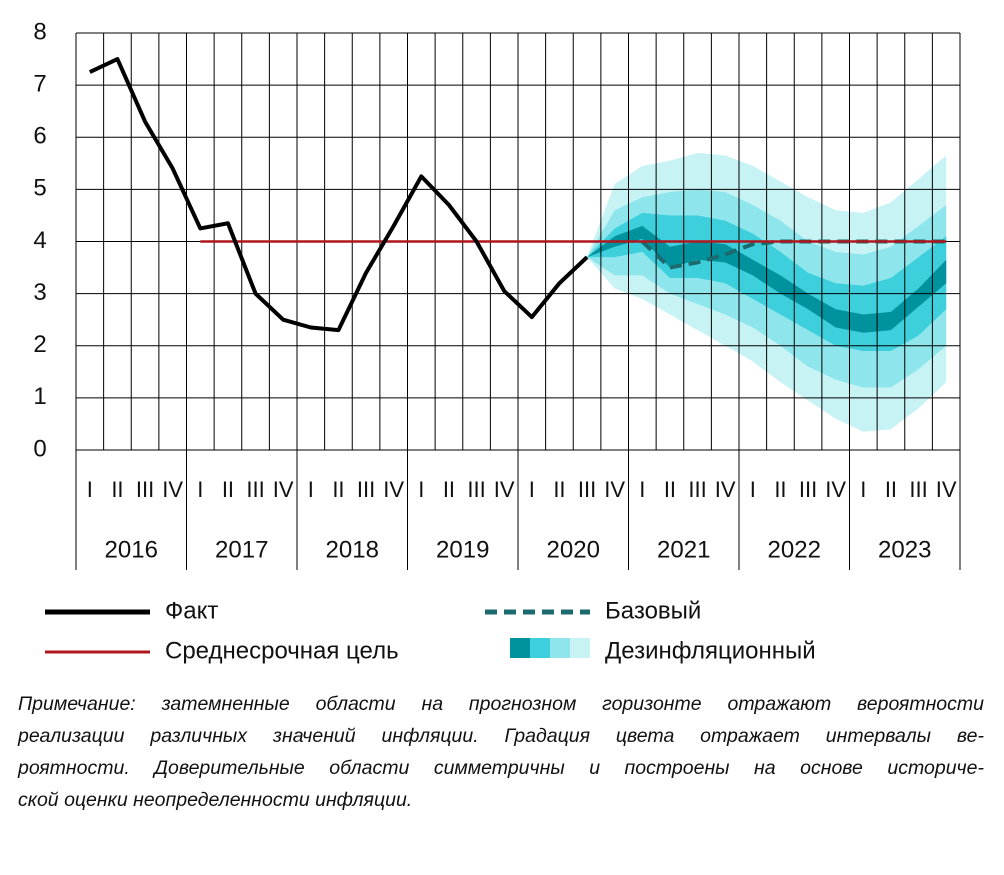 Image resolution: width=1004 pixels, height=875 pixels. I want to click on y-tick-label: 6, so click(39, 136).